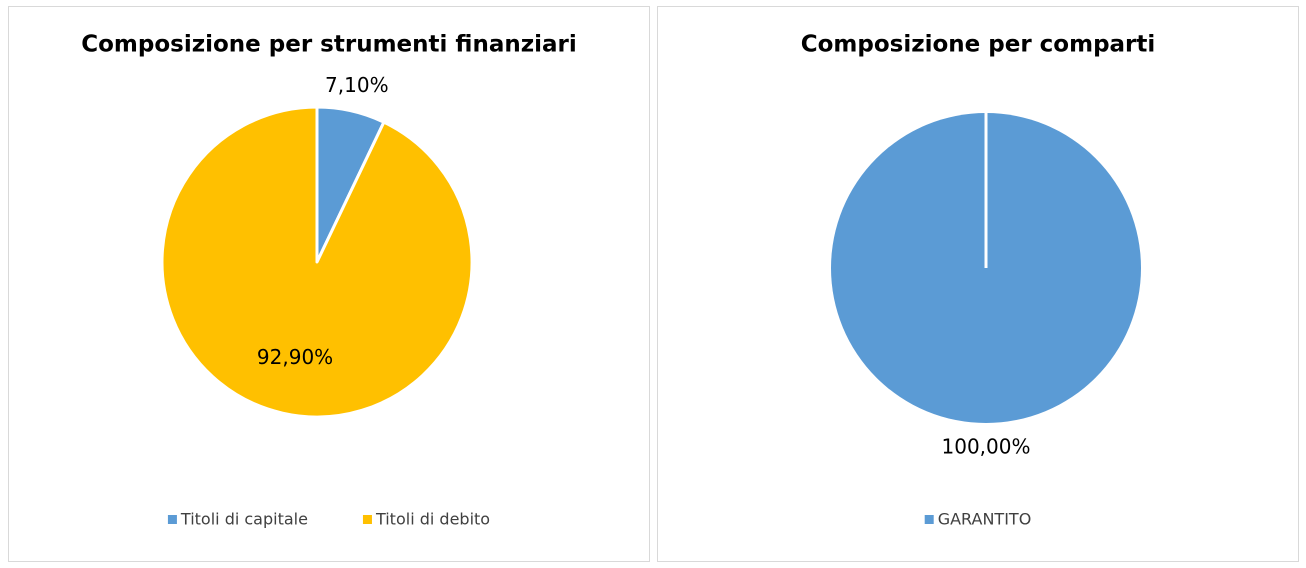  I want to click on chart-title: Composizione per strumenti finanziari, so click(329, 45).